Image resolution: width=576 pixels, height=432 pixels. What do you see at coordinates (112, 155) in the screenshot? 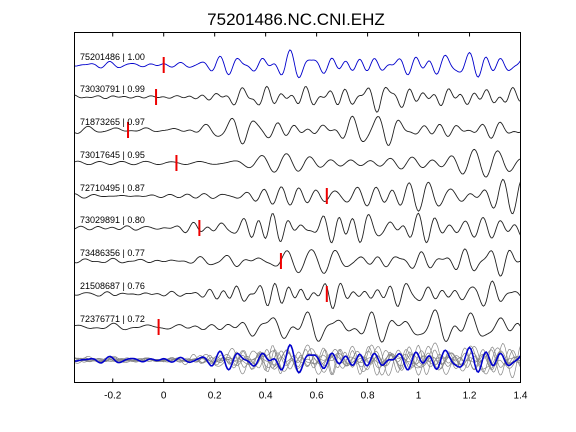
I see `trace-label-4: 73017645 | 0.95` at bounding box center [112, 155].